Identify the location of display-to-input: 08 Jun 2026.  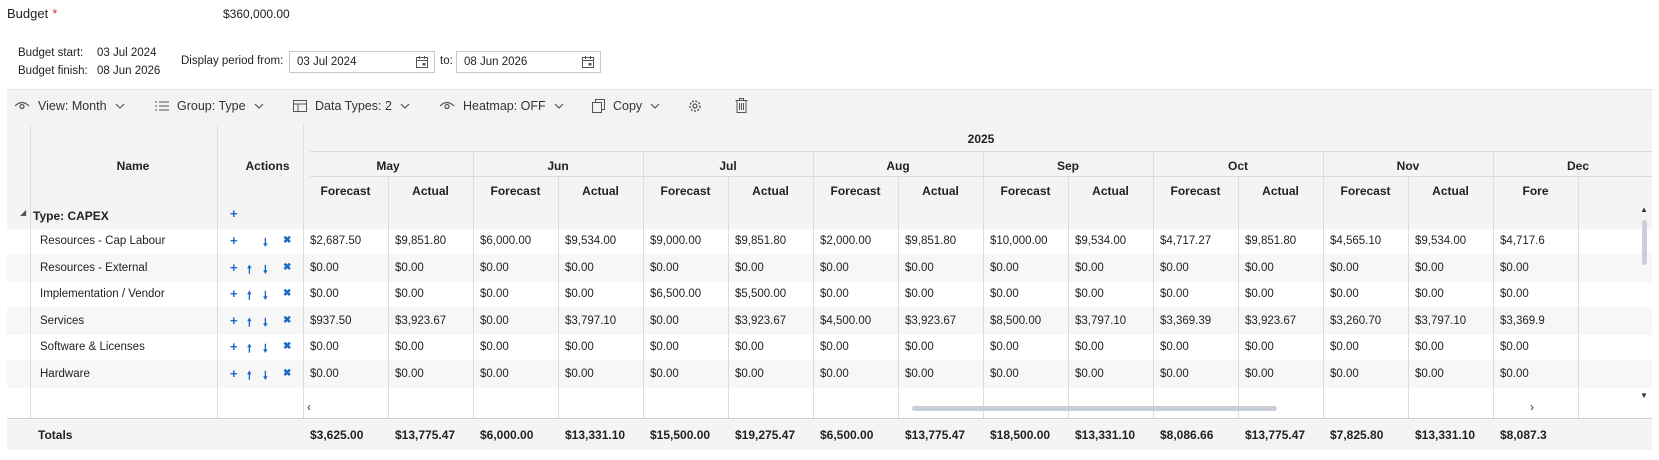
(528, 62).